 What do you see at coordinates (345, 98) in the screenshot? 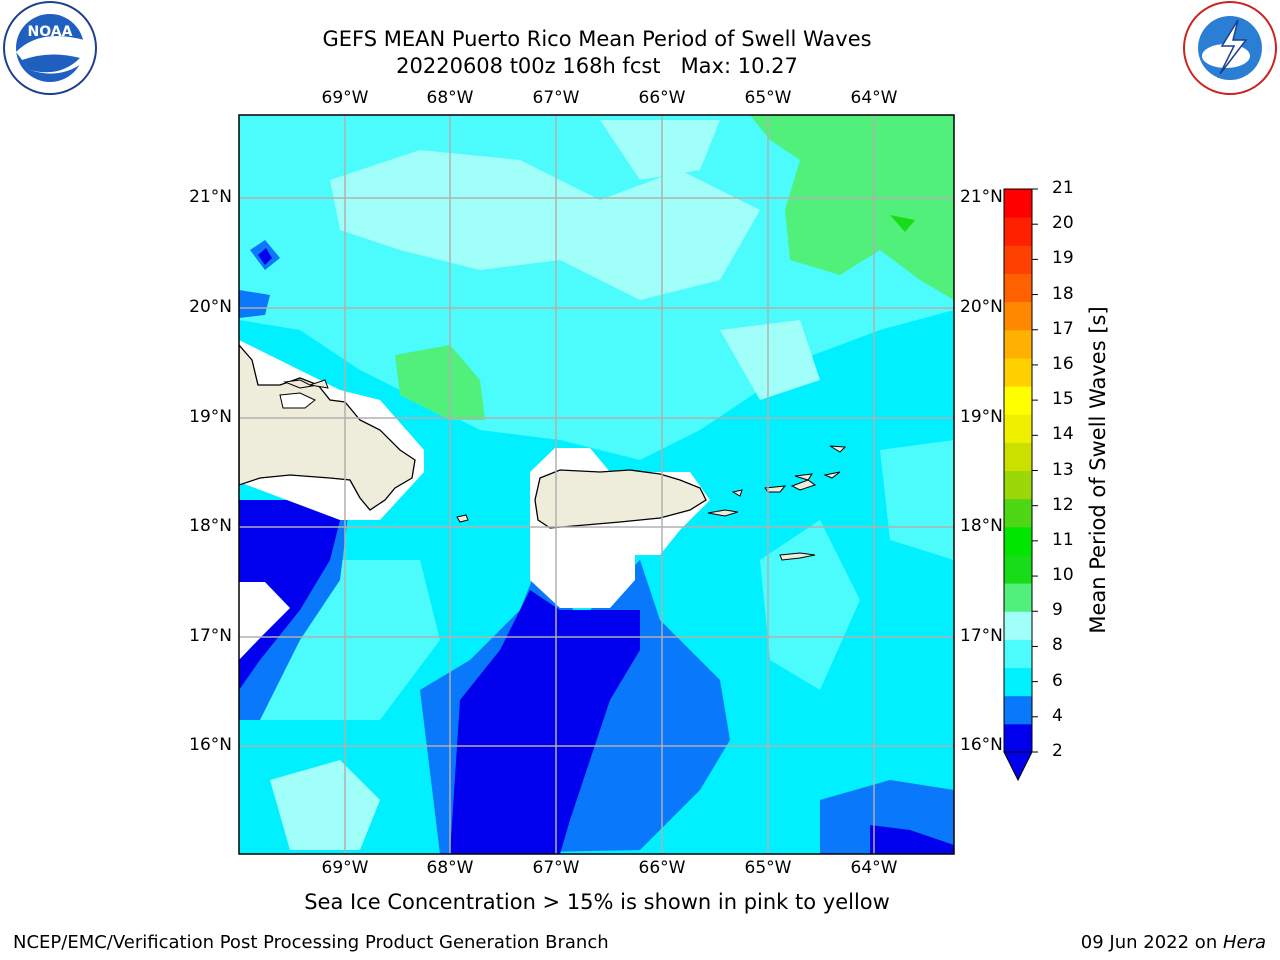
I see `lon-label-top: 69°W` at bounding box center [345, 98].